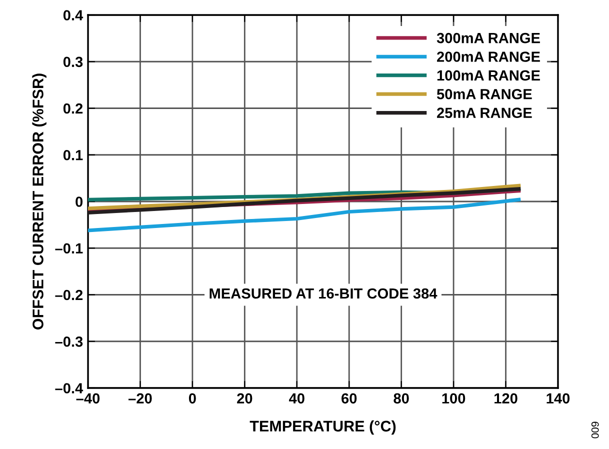  I want to click on y-tick-label: 0.3, so click(73, 62).